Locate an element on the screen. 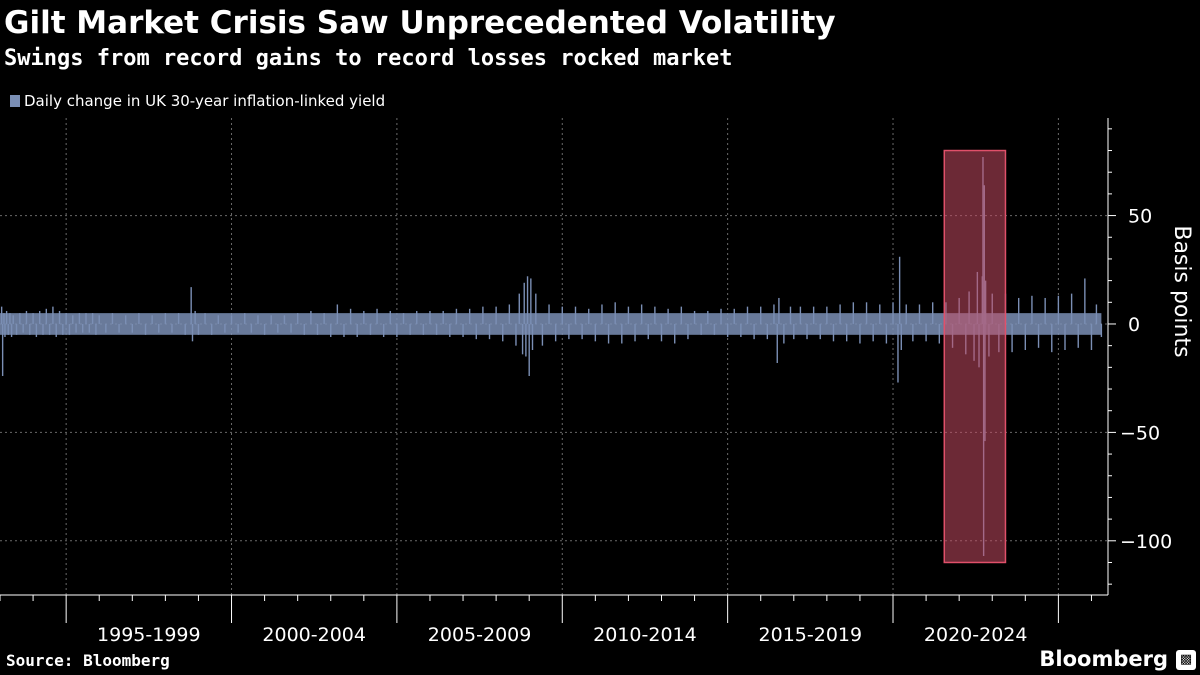 Image resolution: width=1200 pixels, height=675 pixels. y-axis-title: Basis points is located at coordinates (1181, 291).